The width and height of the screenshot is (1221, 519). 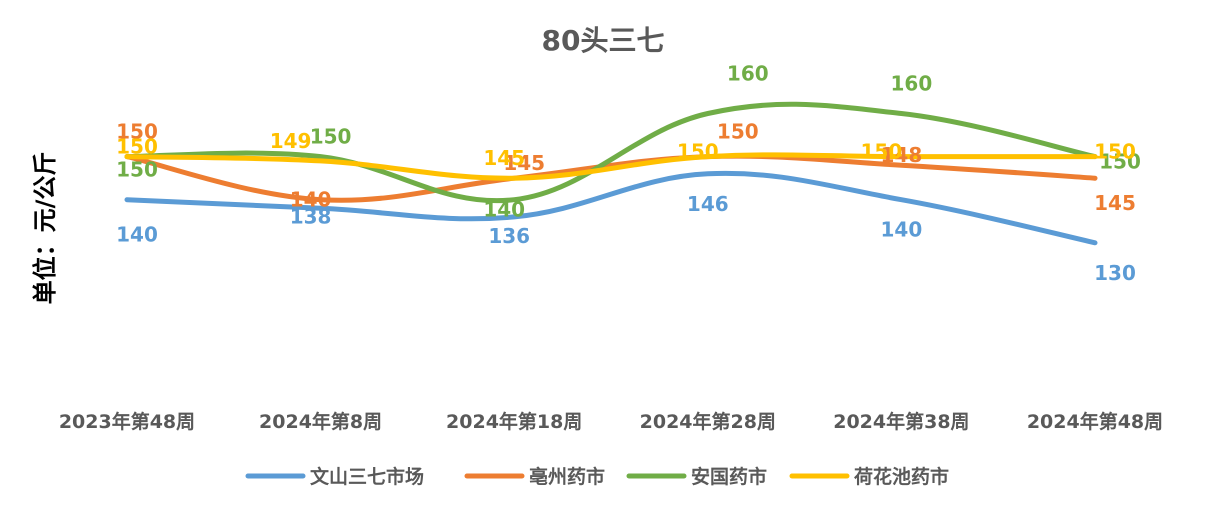 I want to click on x-tick-label: 2024年第28周, so click(x=708, y=421).